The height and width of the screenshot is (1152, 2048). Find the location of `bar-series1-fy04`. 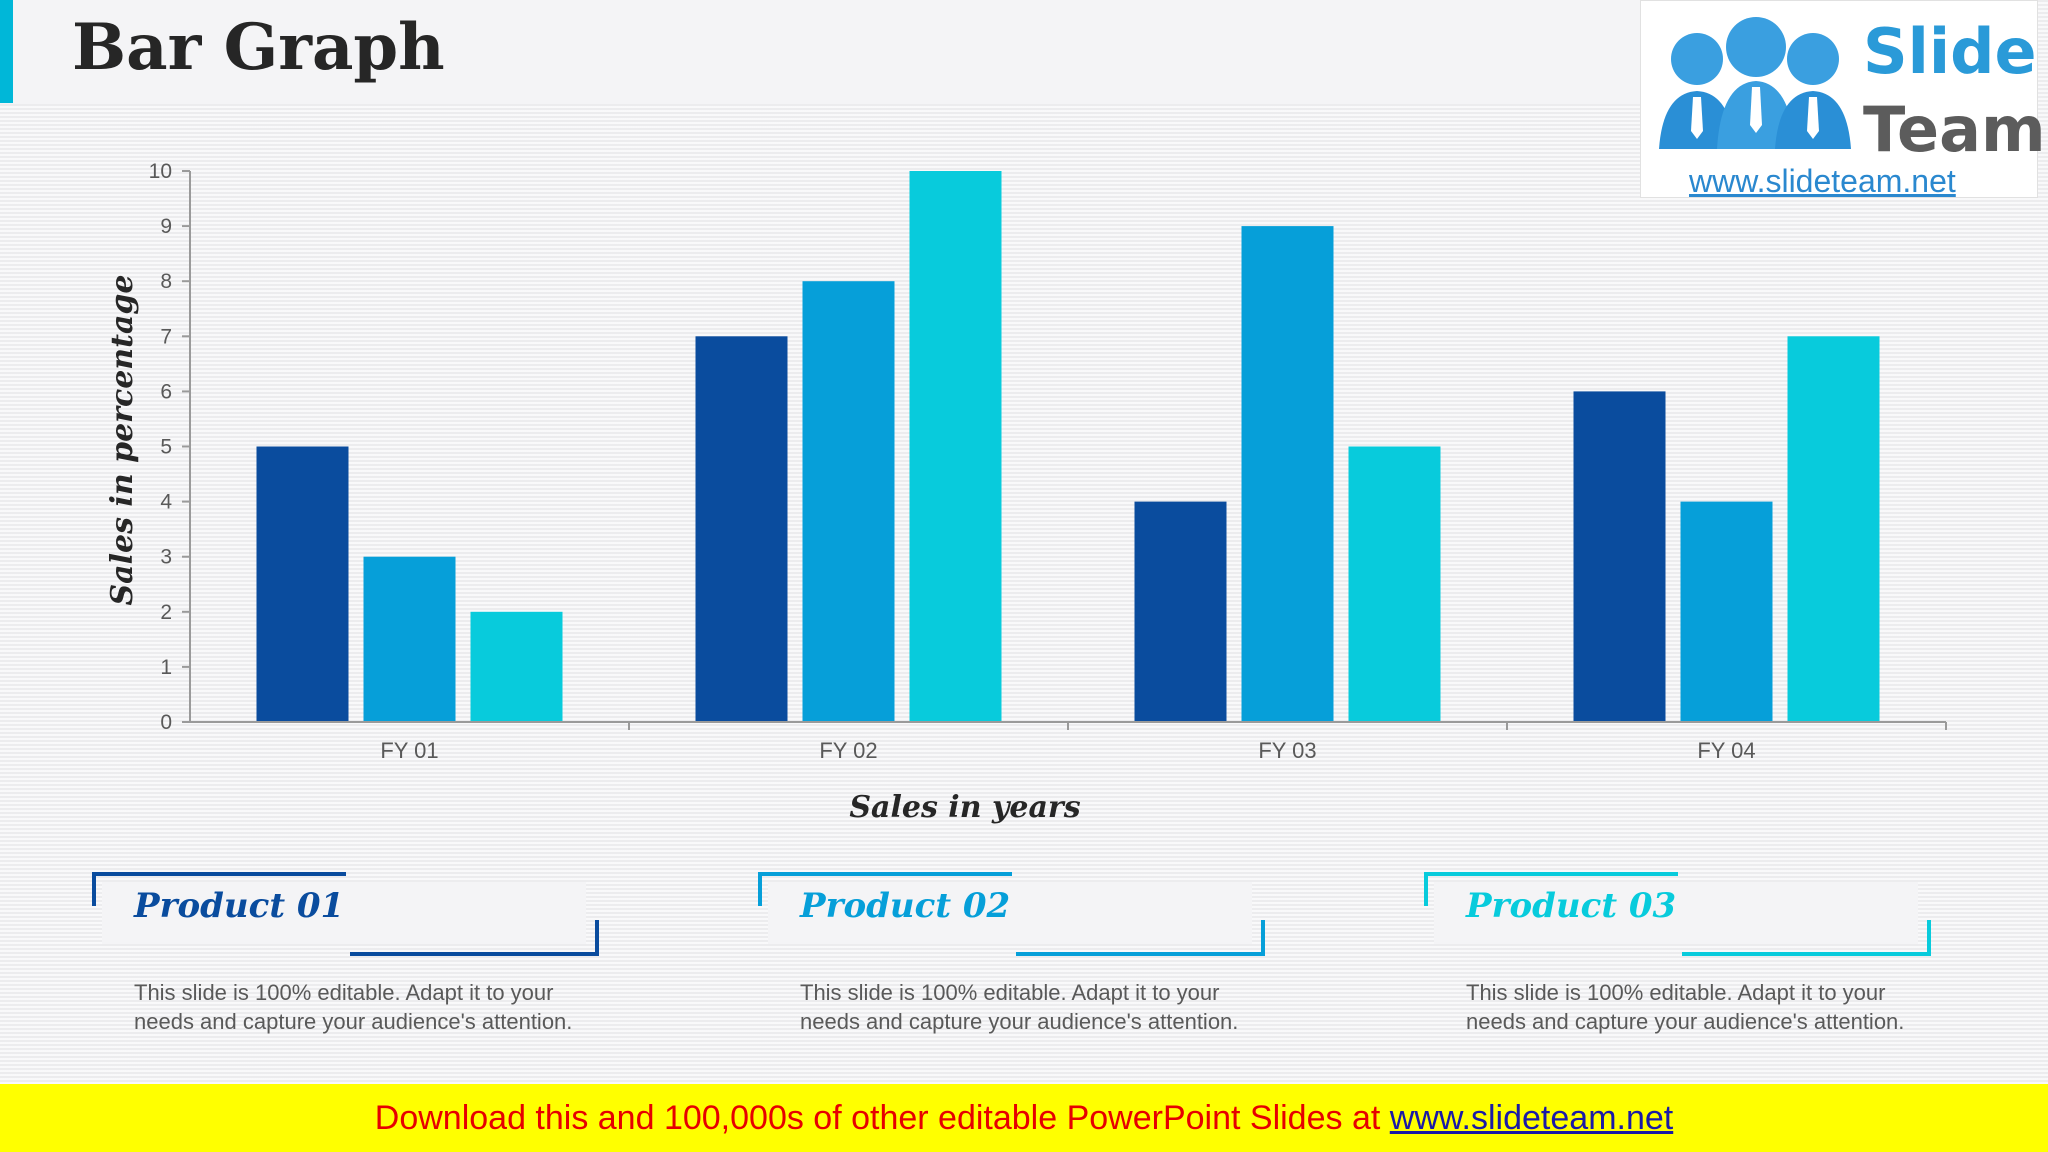

bar-series1-fy04 is located at coordinates (1619, 556).